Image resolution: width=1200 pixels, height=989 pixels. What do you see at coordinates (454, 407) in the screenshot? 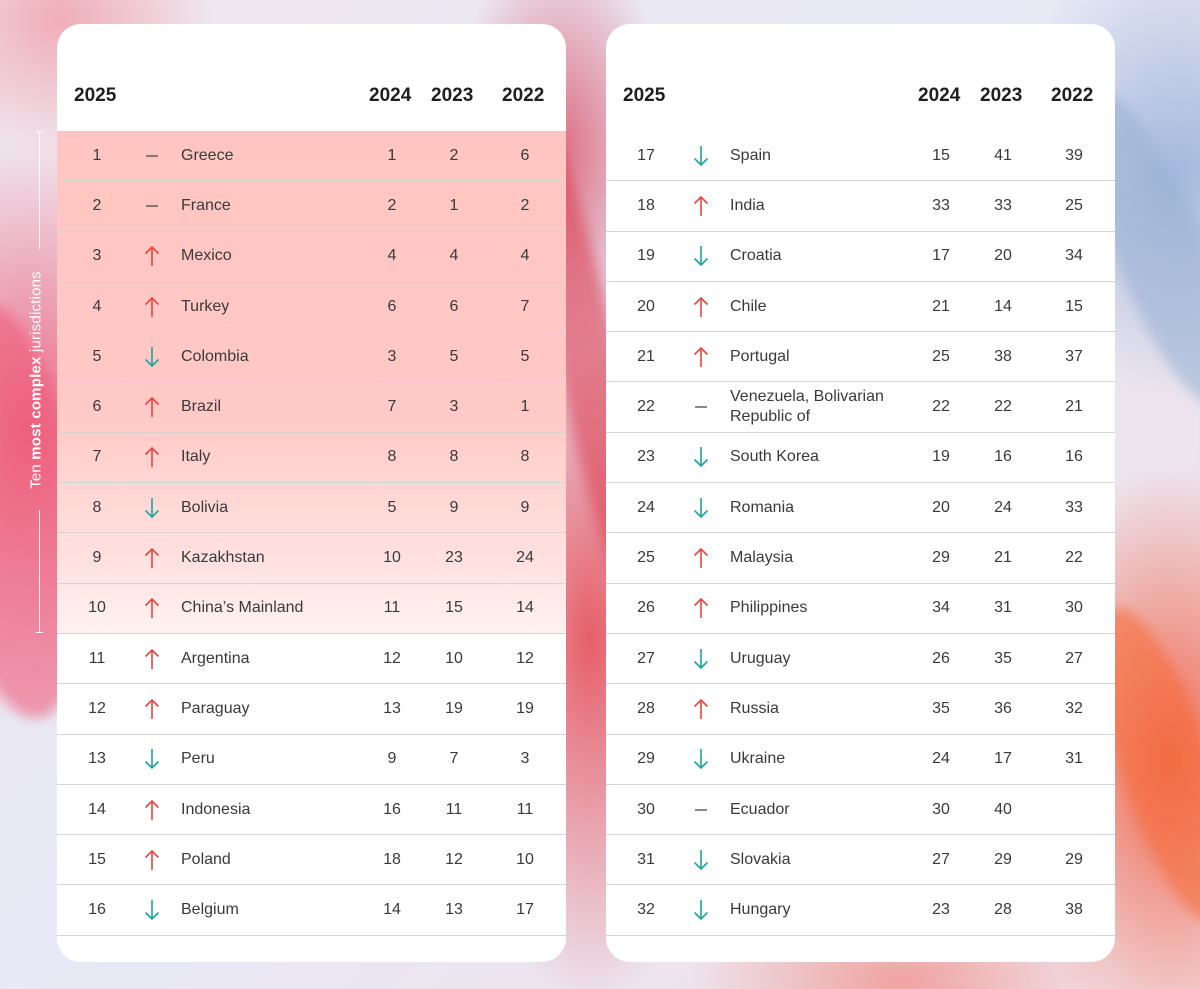
I see `rank-2023: 3` at bounding box center [454, 407].